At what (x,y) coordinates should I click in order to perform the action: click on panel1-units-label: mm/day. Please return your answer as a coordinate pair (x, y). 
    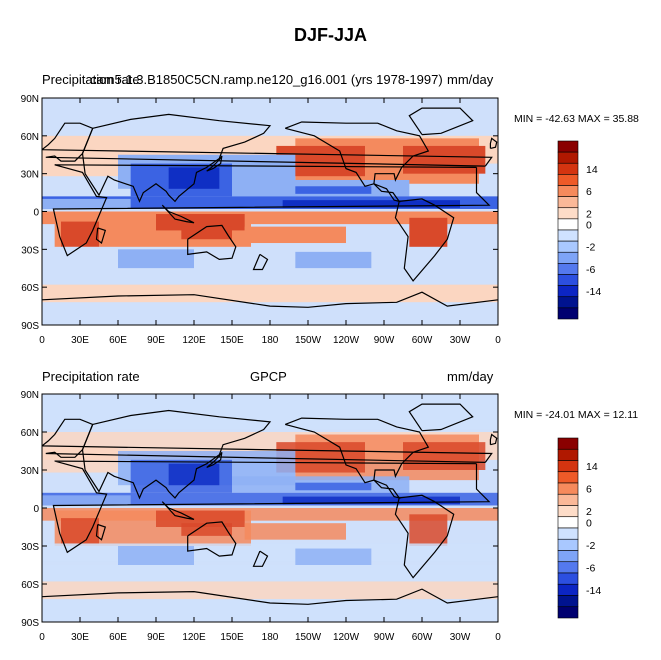
    Looking at the image, I should click on (470, 79).